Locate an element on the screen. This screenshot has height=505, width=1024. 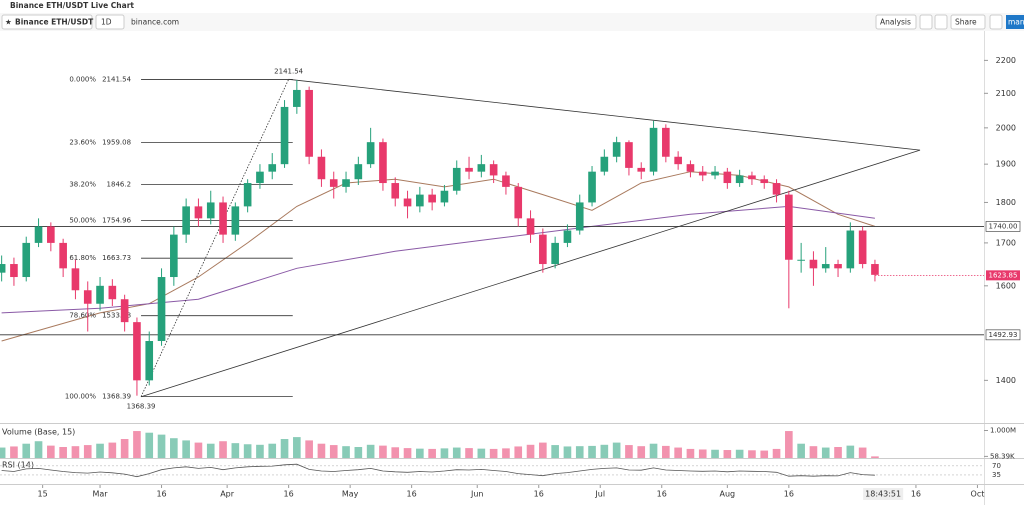
price-tag: 1492.93 is located at coordinates (1003, 335).